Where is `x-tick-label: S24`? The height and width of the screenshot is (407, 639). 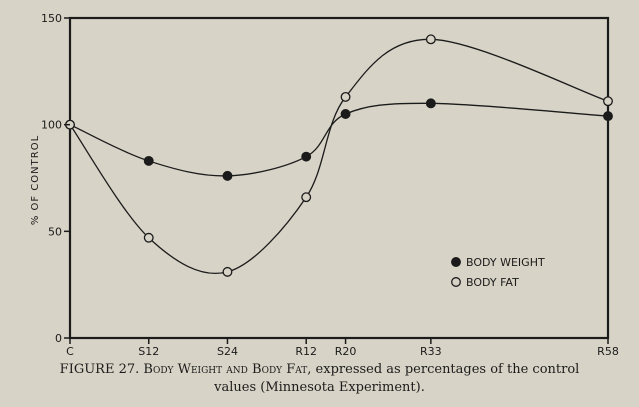 x-tick-label: S24 is located at coordinates (227, 351).